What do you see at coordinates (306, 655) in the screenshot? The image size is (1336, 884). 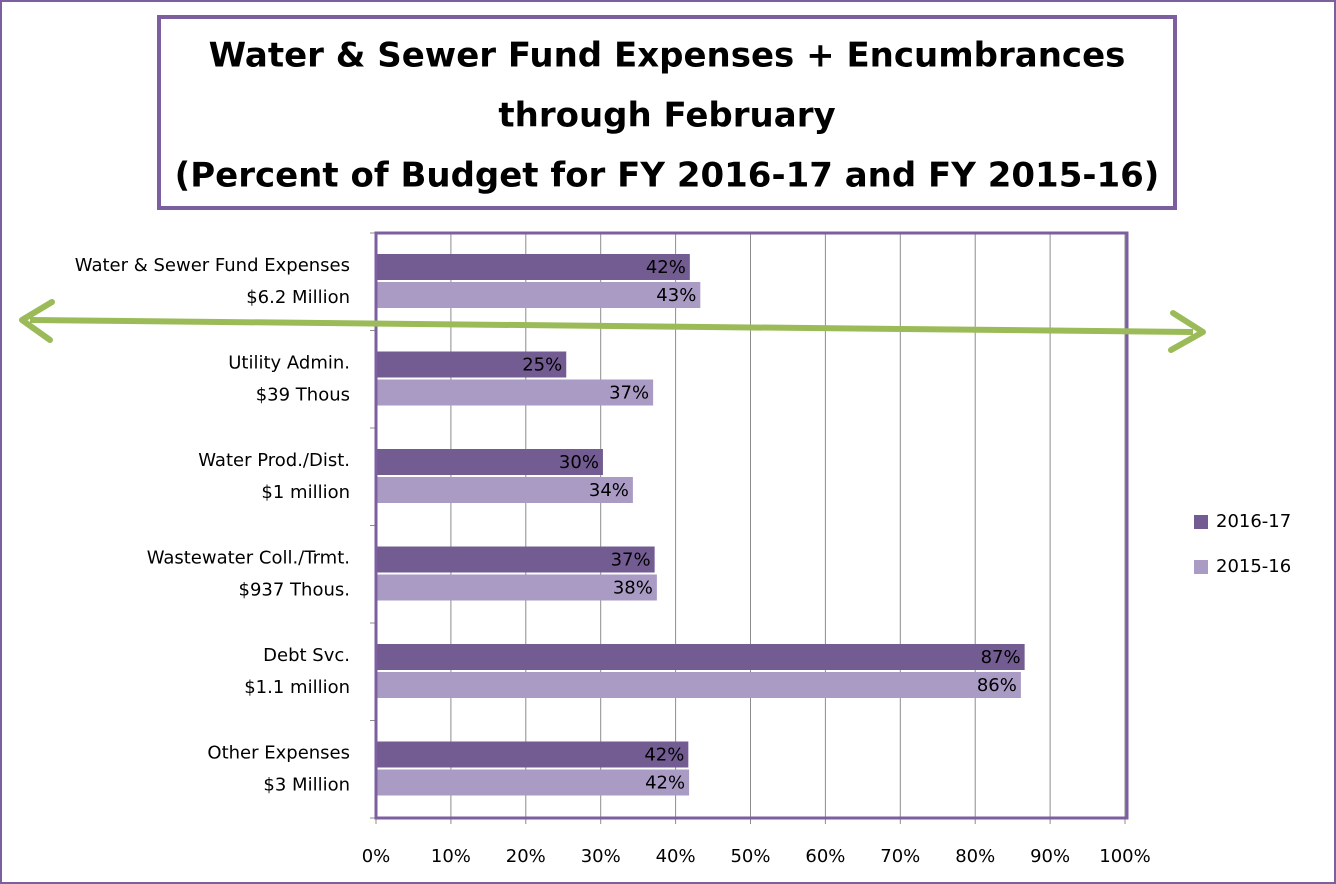 I see `y-tick-label: Debt Svc.` at bounding box center [306, 655].